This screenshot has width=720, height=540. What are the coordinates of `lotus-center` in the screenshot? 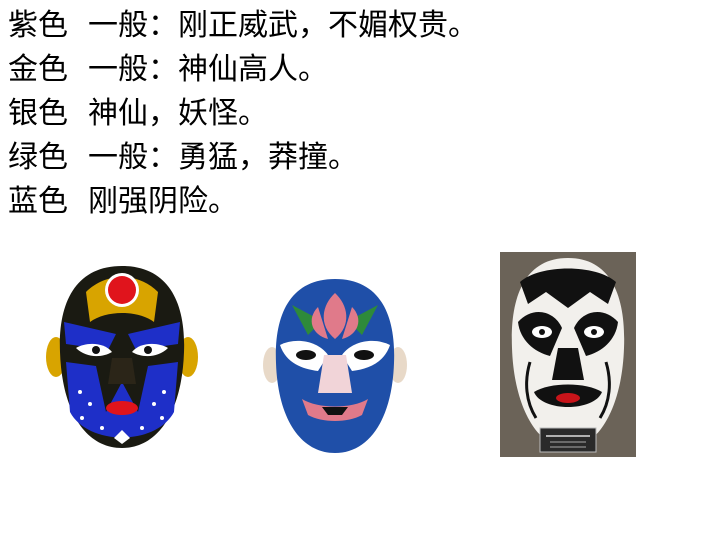 It's located at (335, 316).